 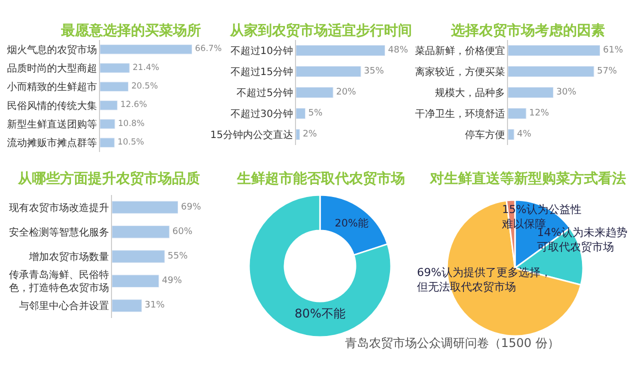 What do you see at coordinates (261, 51) in the screenshot?
I see `y-tick-label: 不超过10分钟` at bounding box center [261, 51].